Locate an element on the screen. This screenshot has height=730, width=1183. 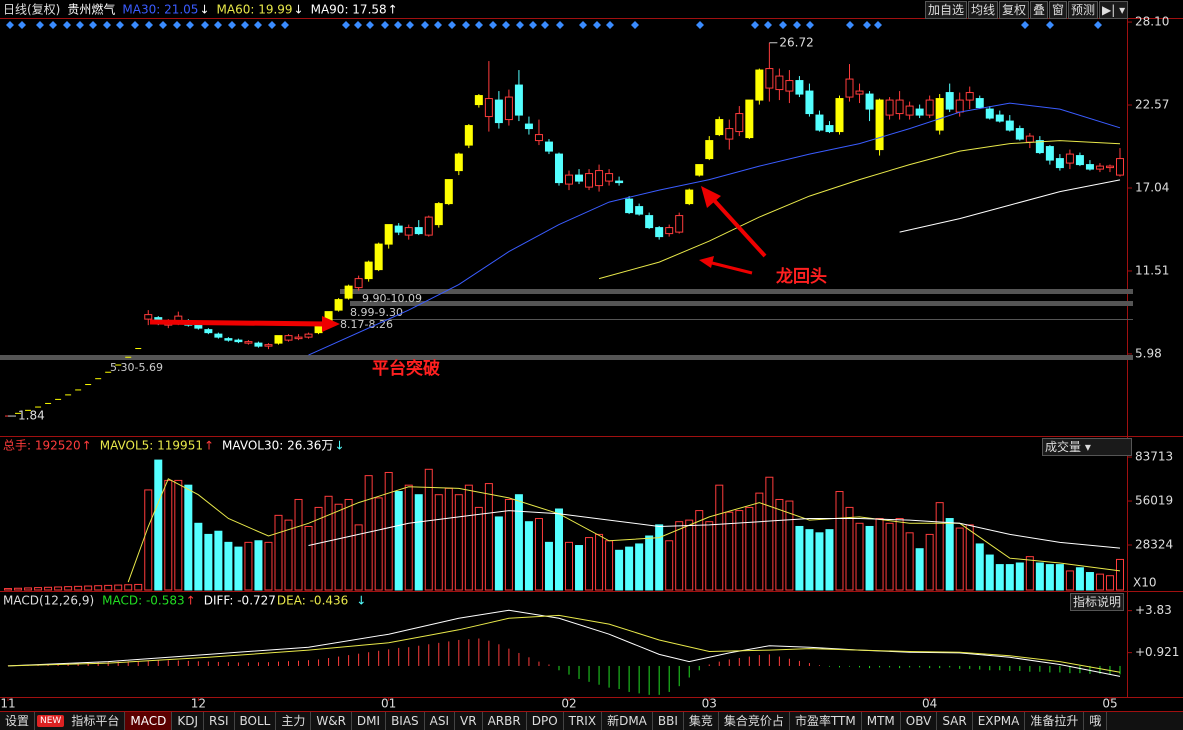
tab: BIAS is located at coordinates (405, 721).